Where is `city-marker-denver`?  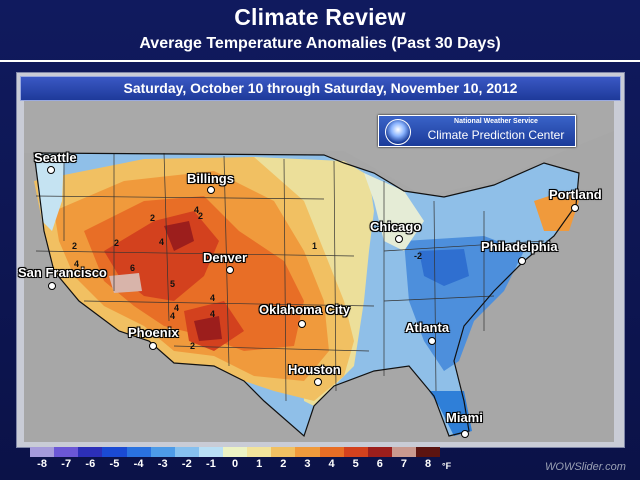
city-marker-denver is located at coordinates (230, 270).